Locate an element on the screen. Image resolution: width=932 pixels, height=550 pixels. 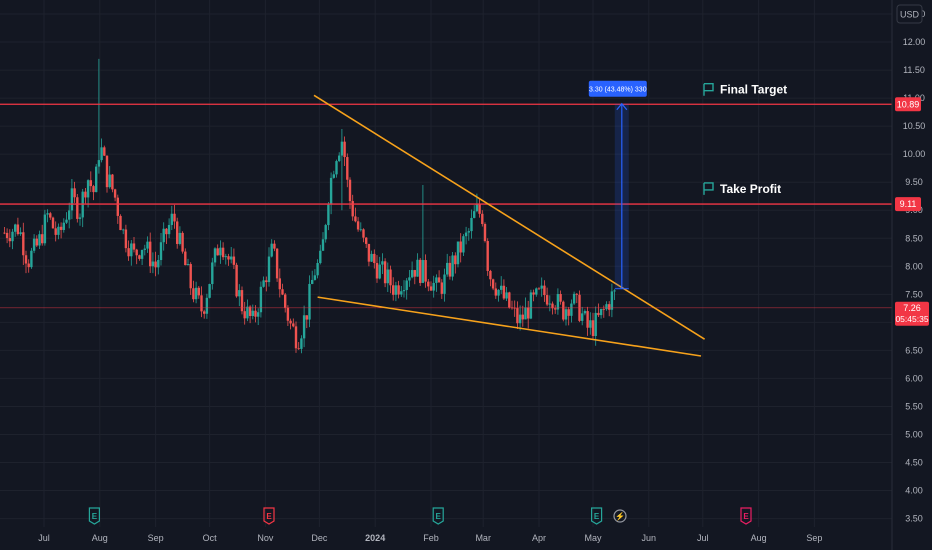
x-tick-label: Feb is located at coordinates (431, 538).